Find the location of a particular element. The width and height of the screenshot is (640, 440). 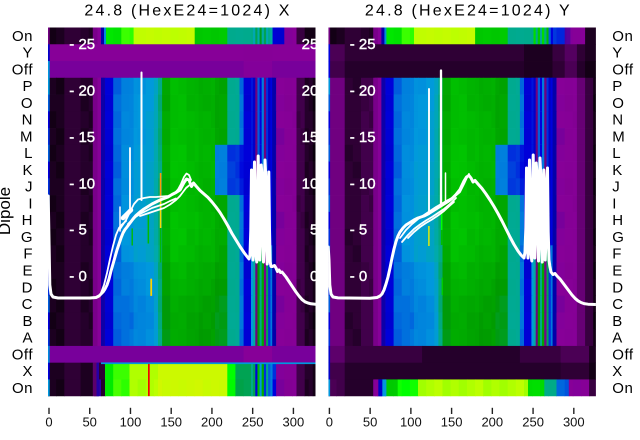

svg-text: 24.8 (HexE24=1024) Y is located at coordinates (468, 11).